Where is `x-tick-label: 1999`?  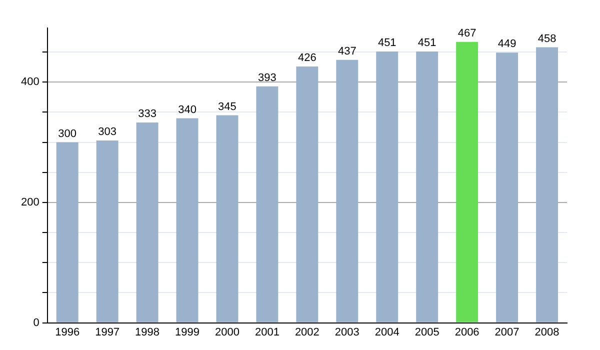
x-tick-label: 1999 is located at coordinates (187, 332).